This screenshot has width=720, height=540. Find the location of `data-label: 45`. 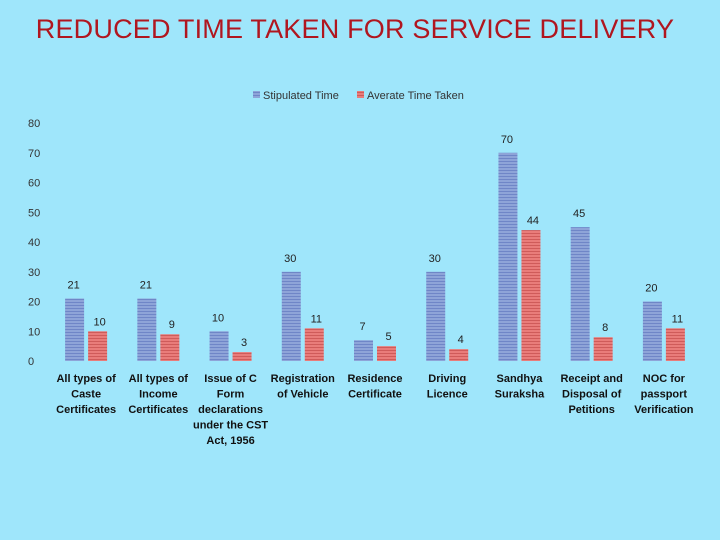

data-label: 45 is located at coordinates (579, 214).